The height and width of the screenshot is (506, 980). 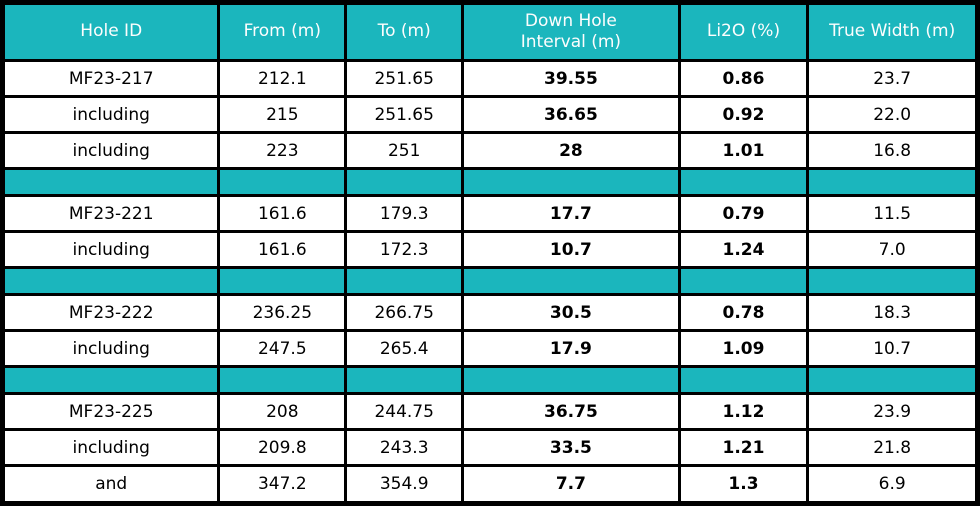 I want to click on cell-true-width: 23.7, so click(x=892, y=78).